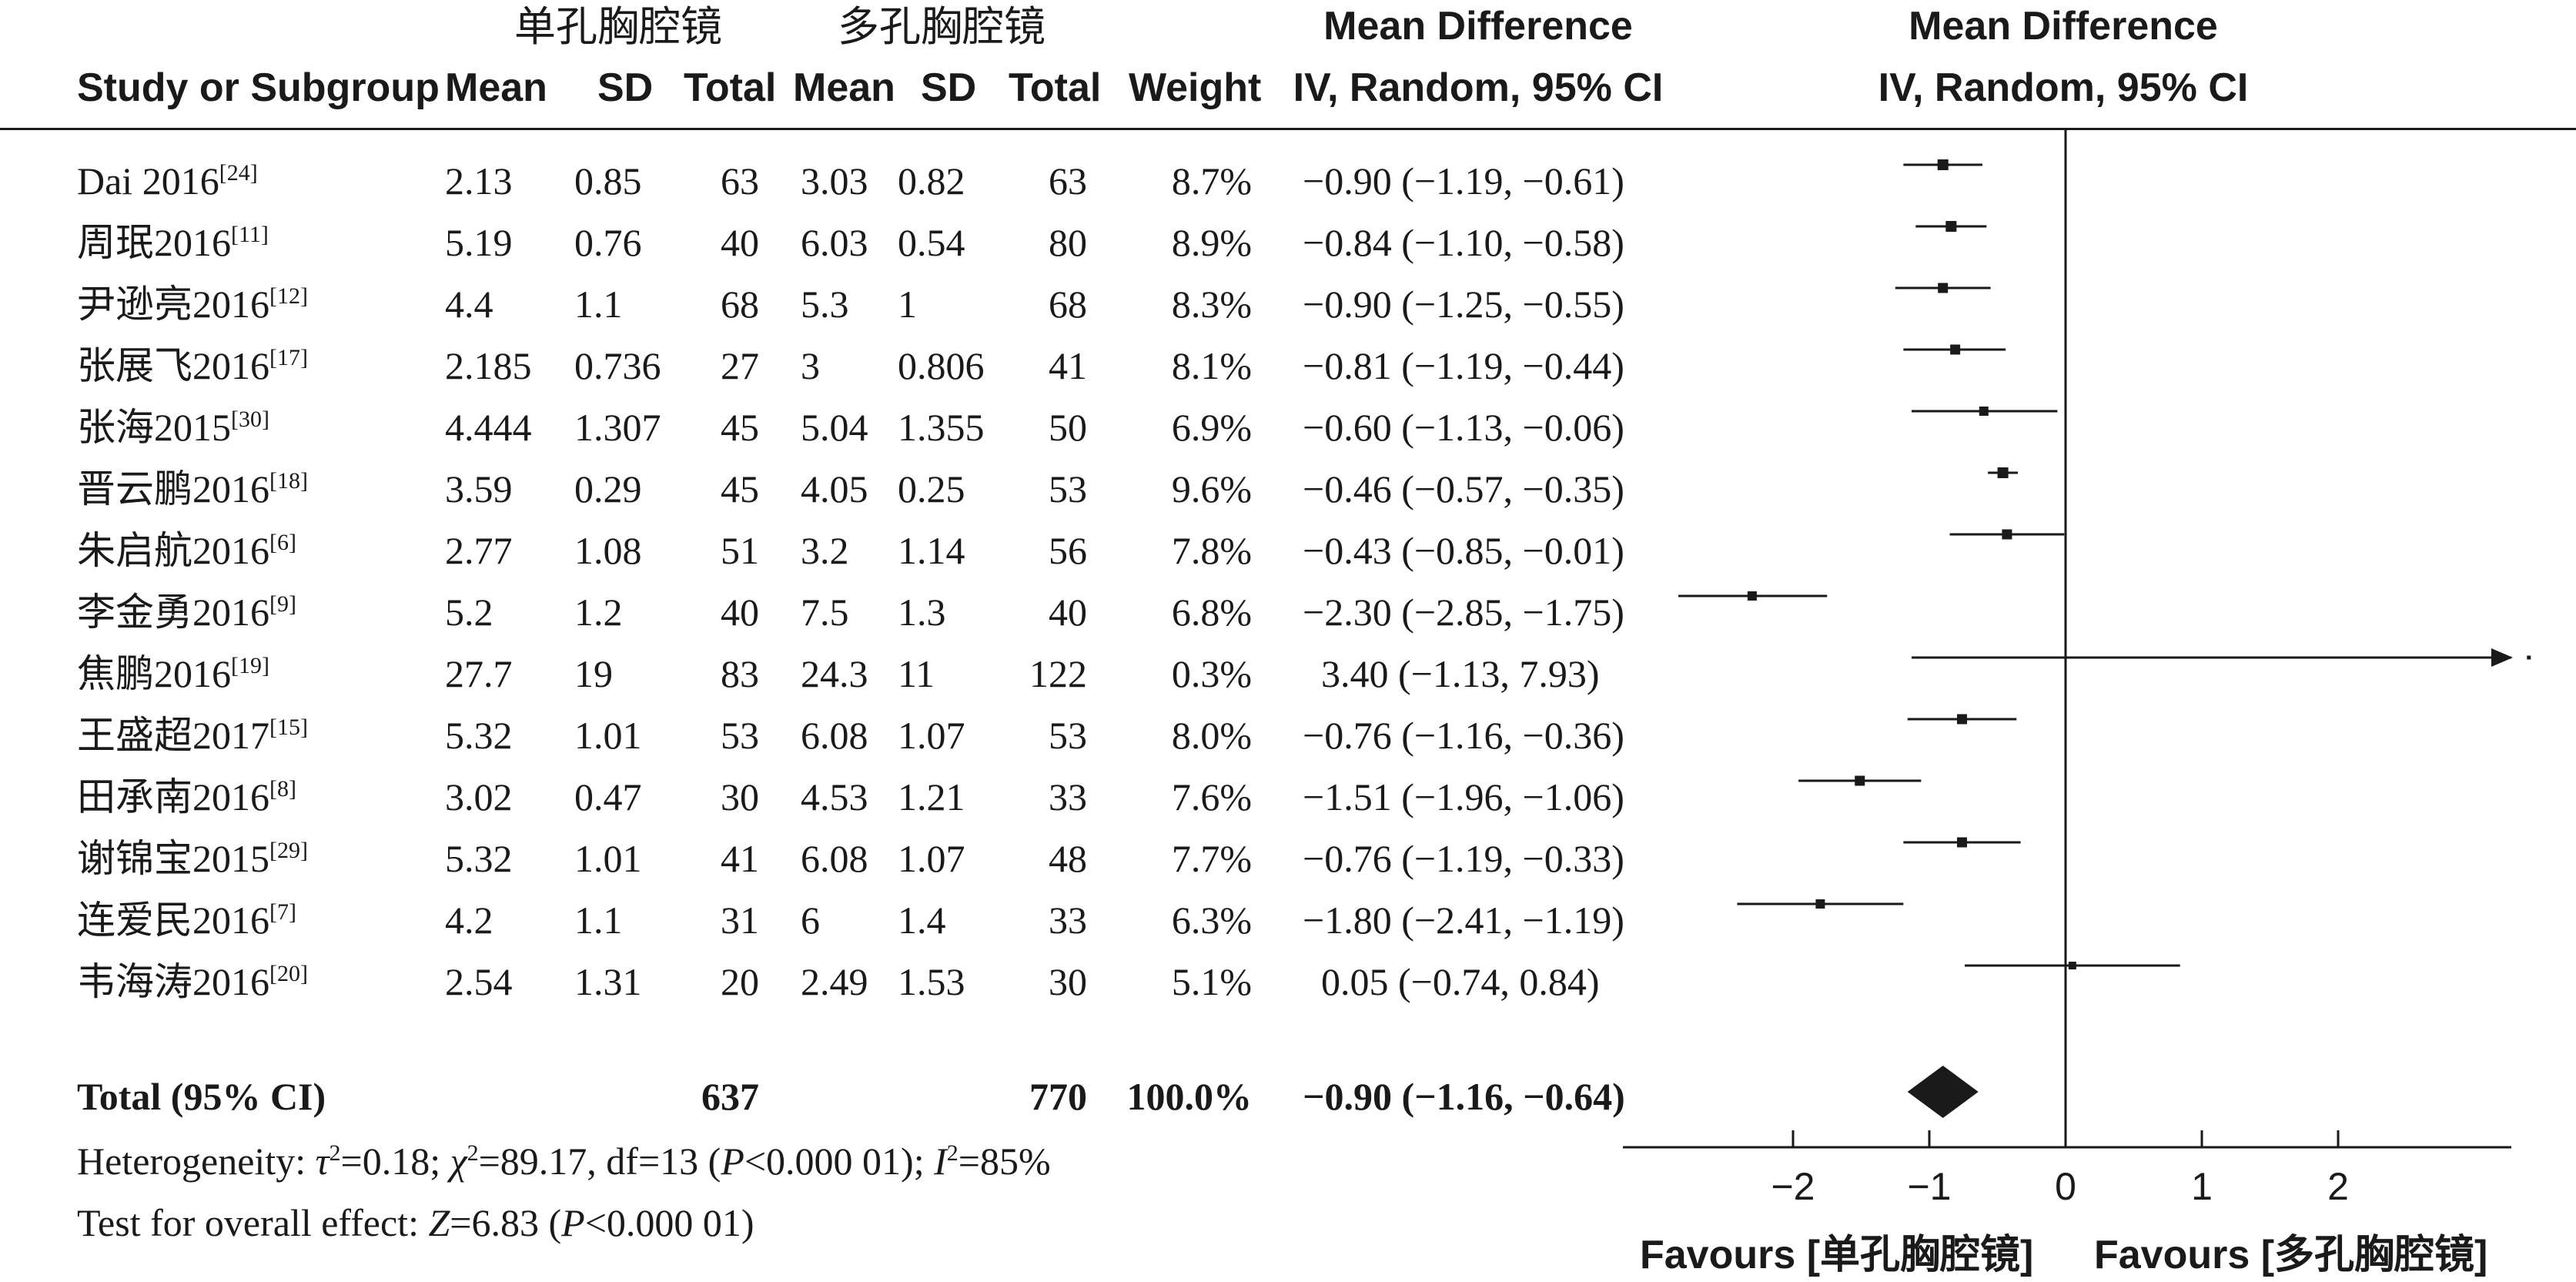  I want to click on header-total-single: Total, so click(730, 87).